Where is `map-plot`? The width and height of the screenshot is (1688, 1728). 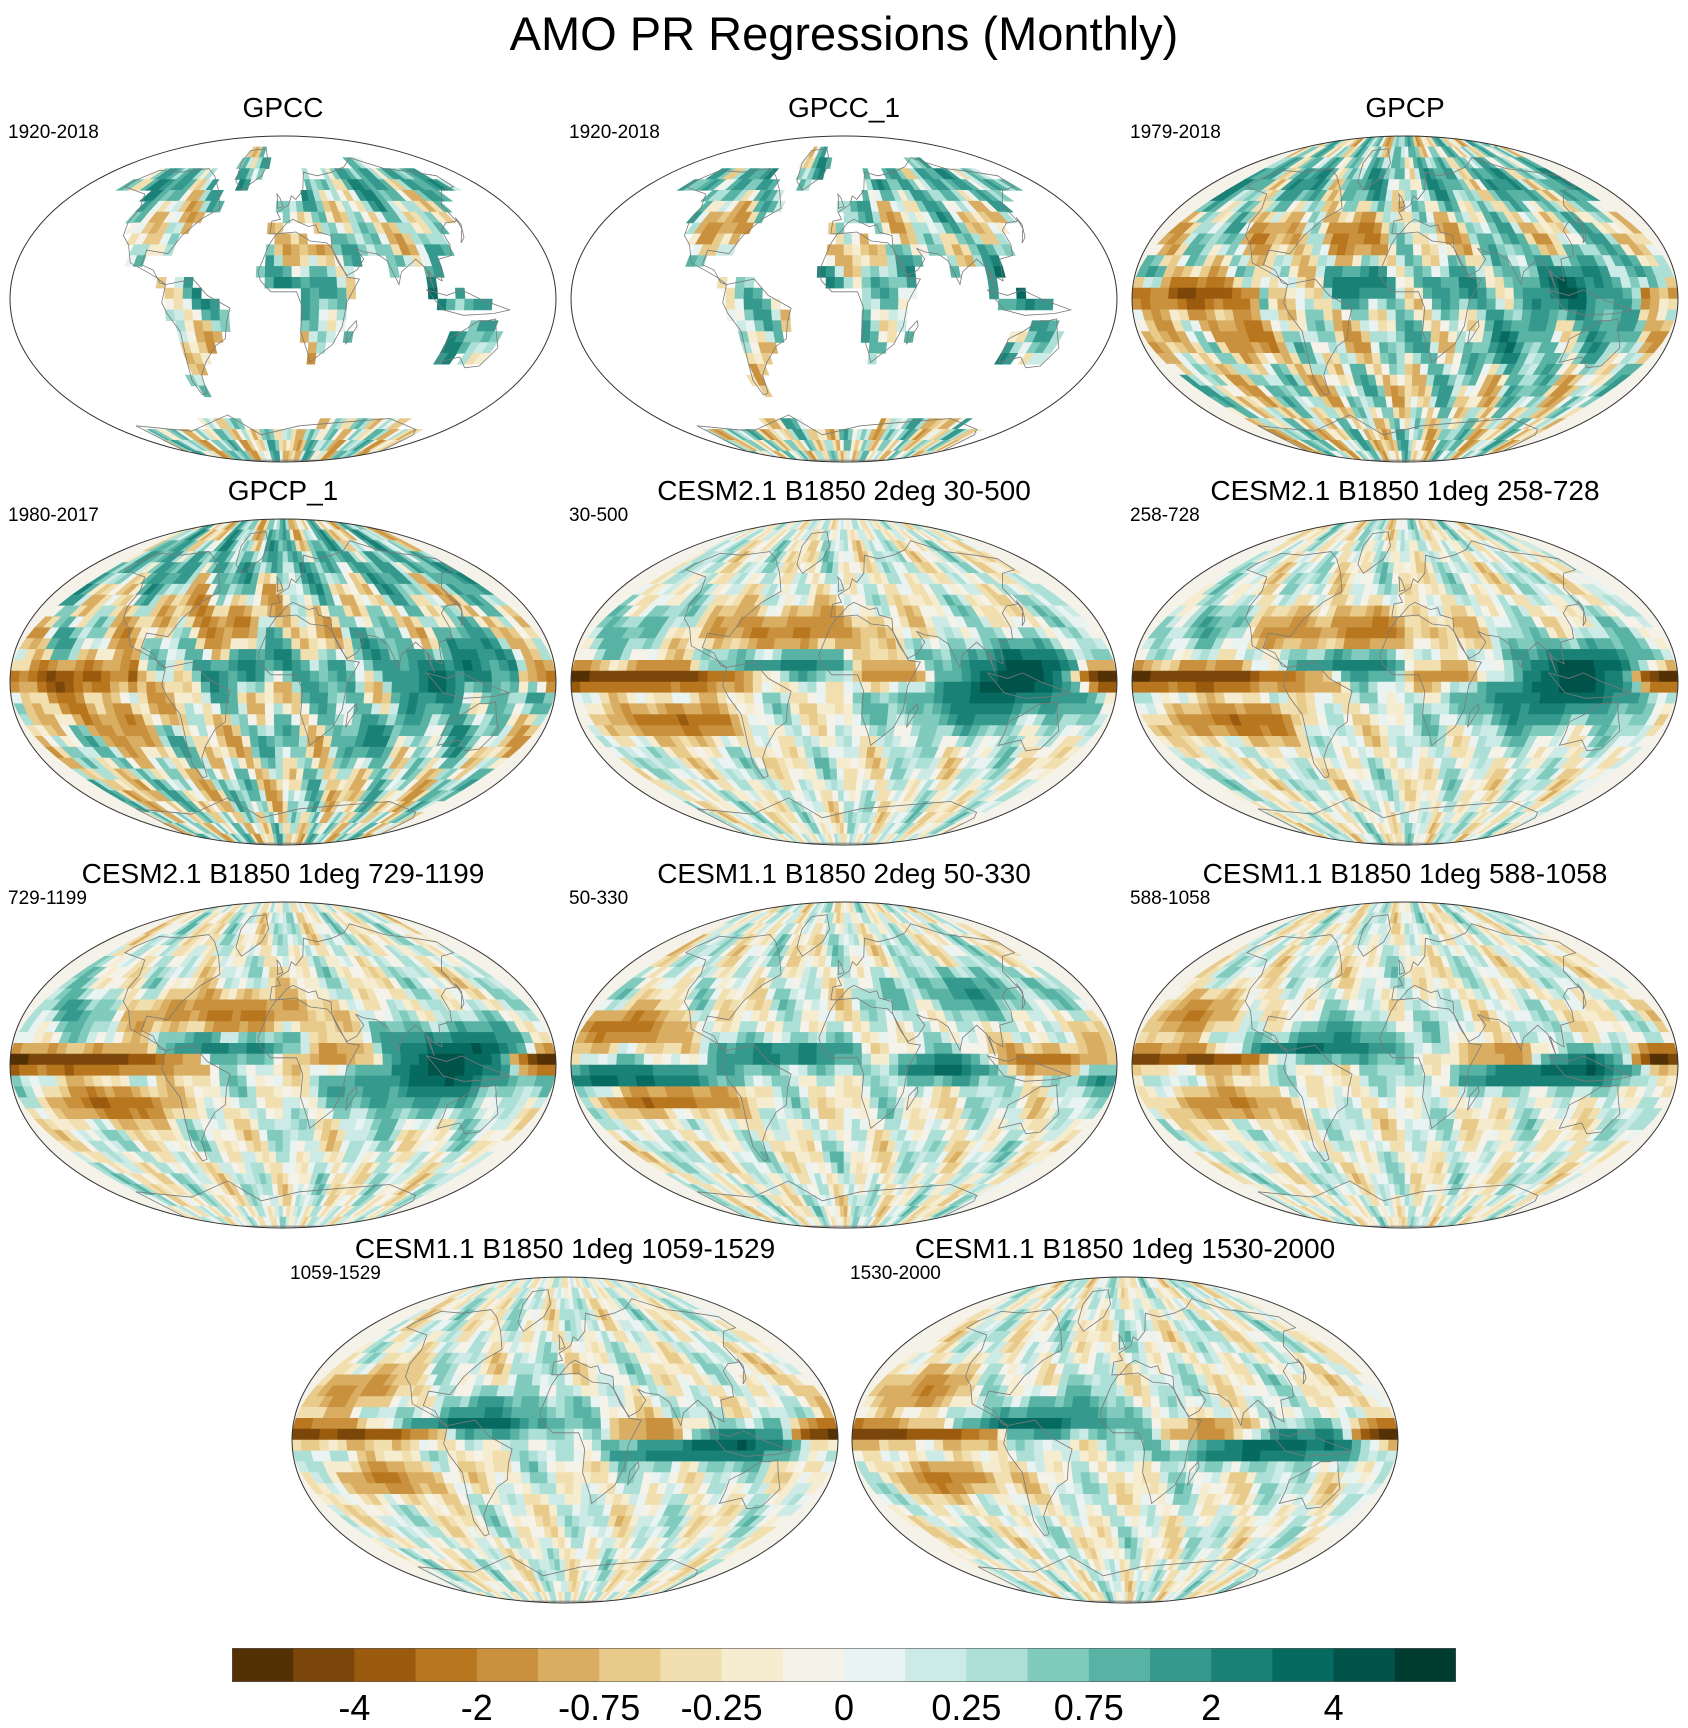 map-plot is located at coordinates (283, 299).